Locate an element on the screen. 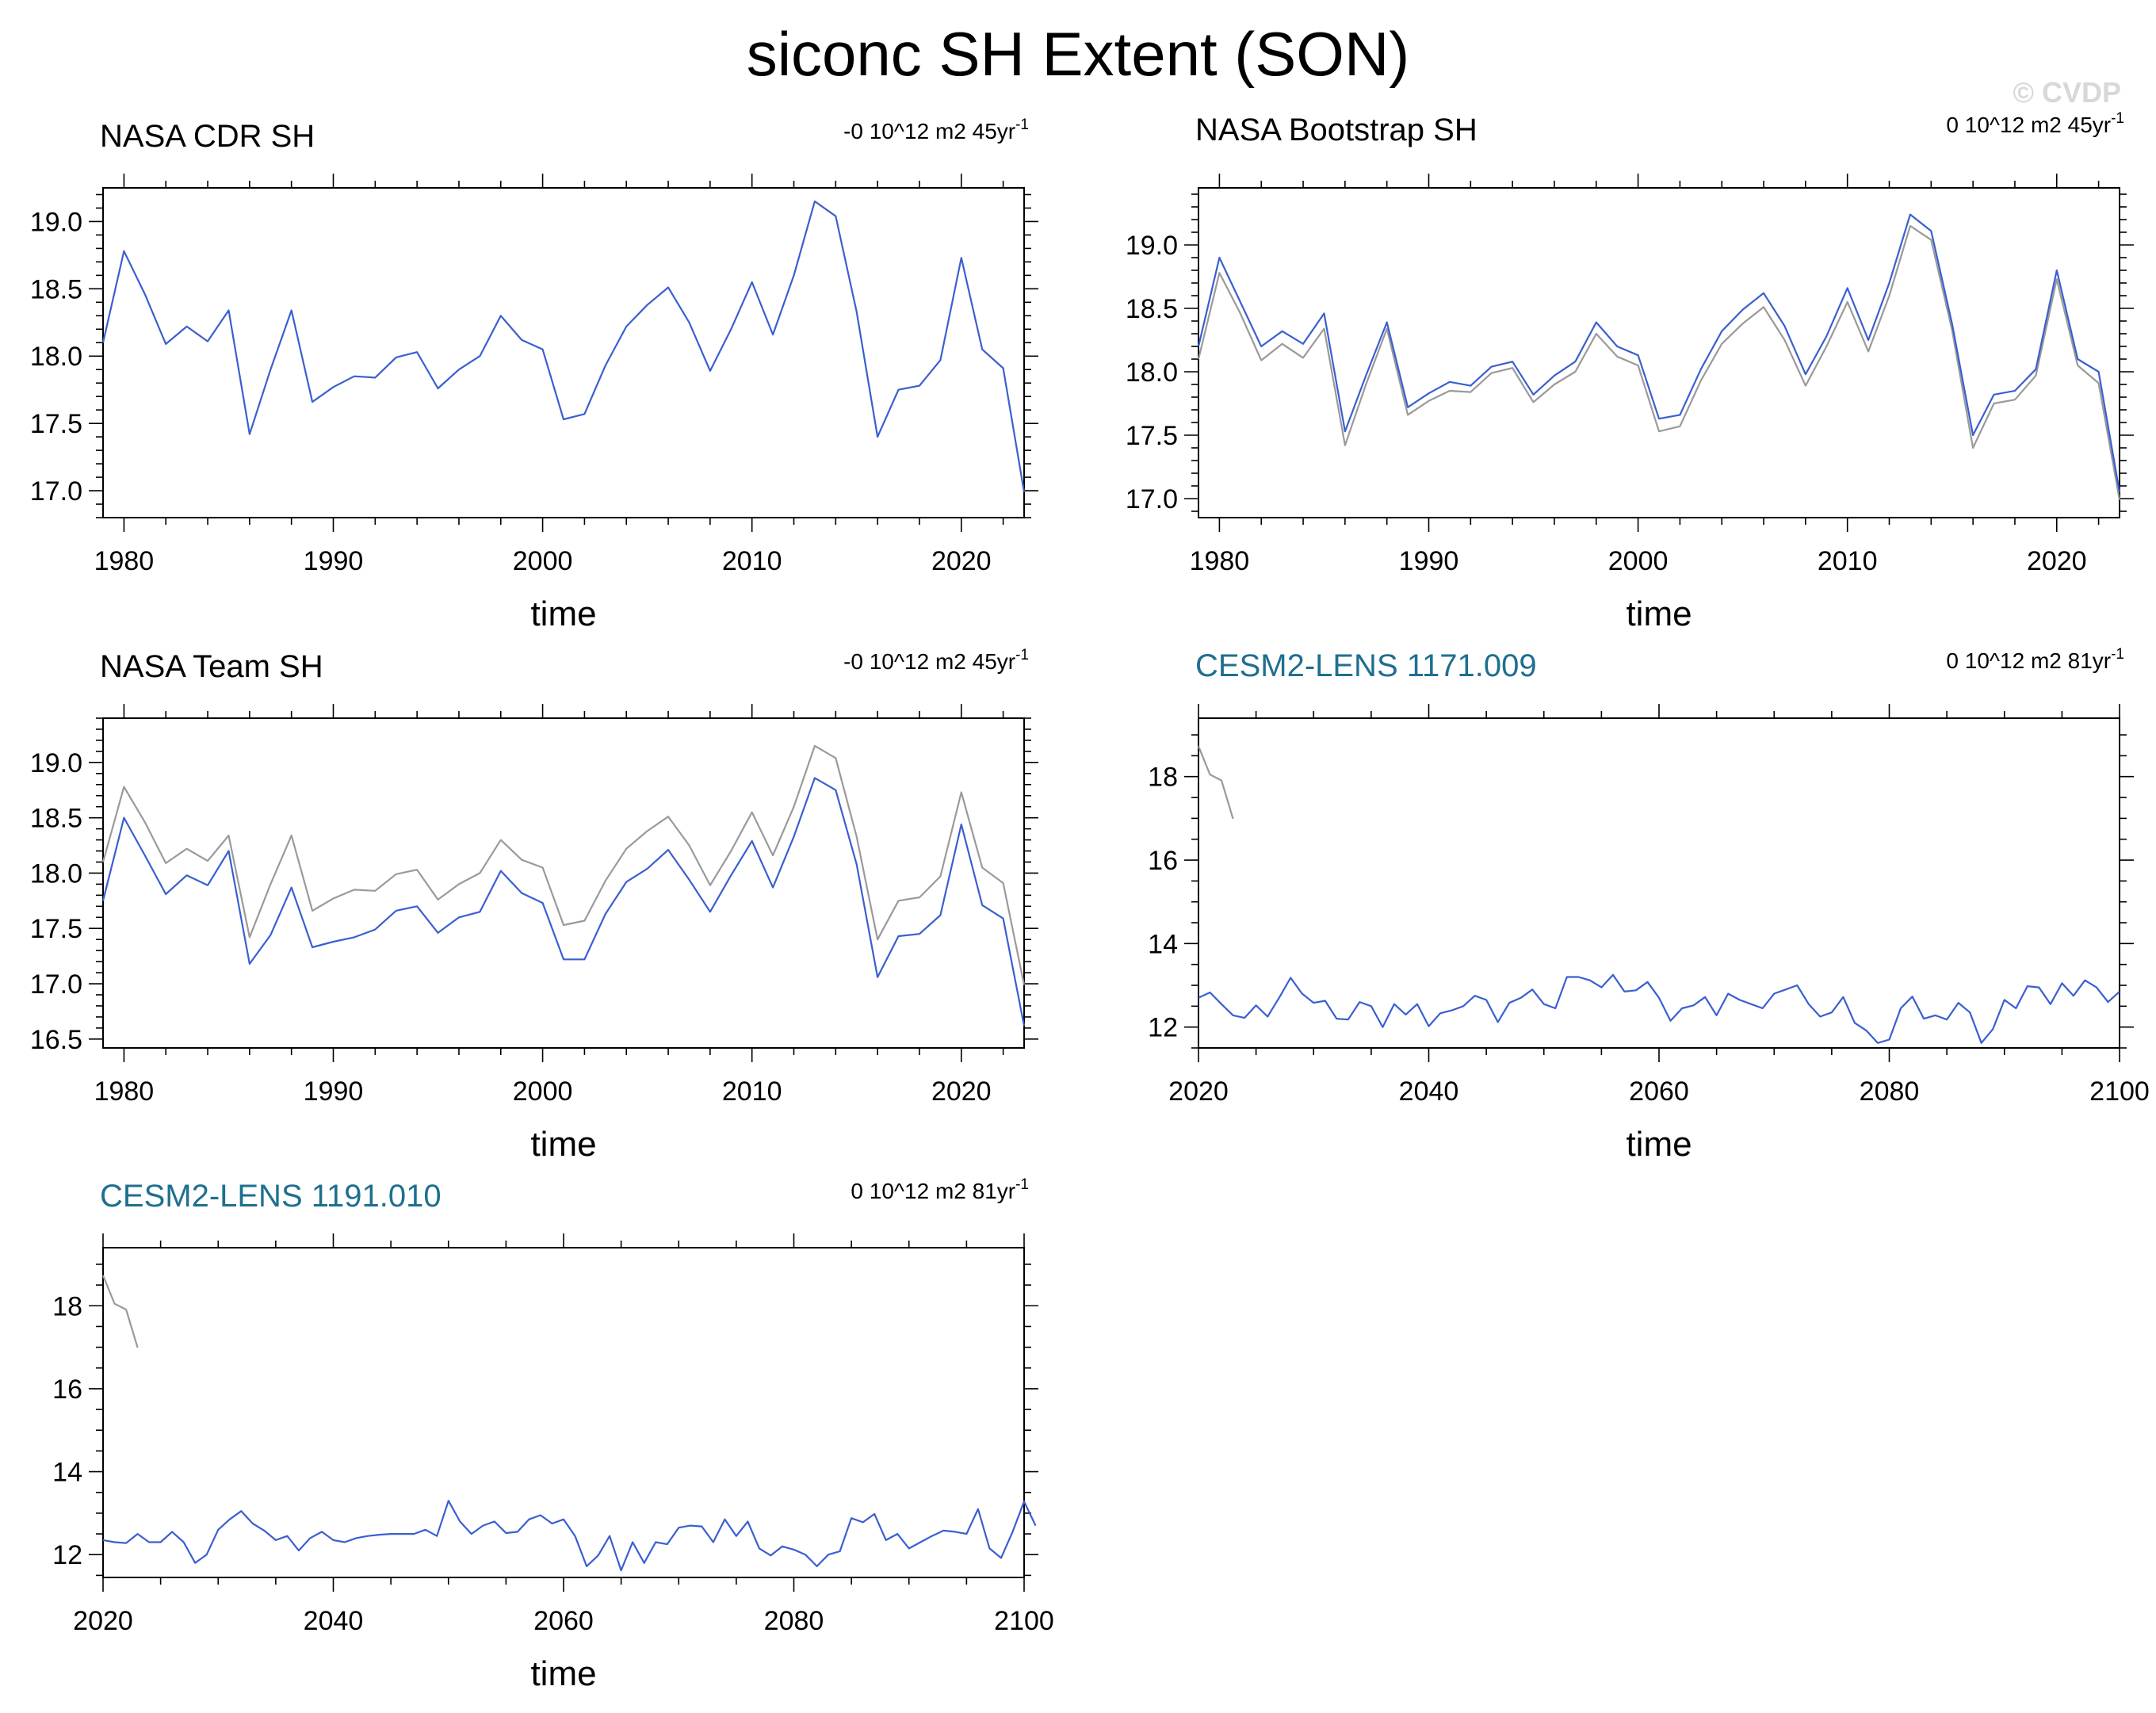 The width and height of the screenshot is (2156, 1713). panel-title: CESM2-LENS 1171.009 is located at coordinates (1366, 665).